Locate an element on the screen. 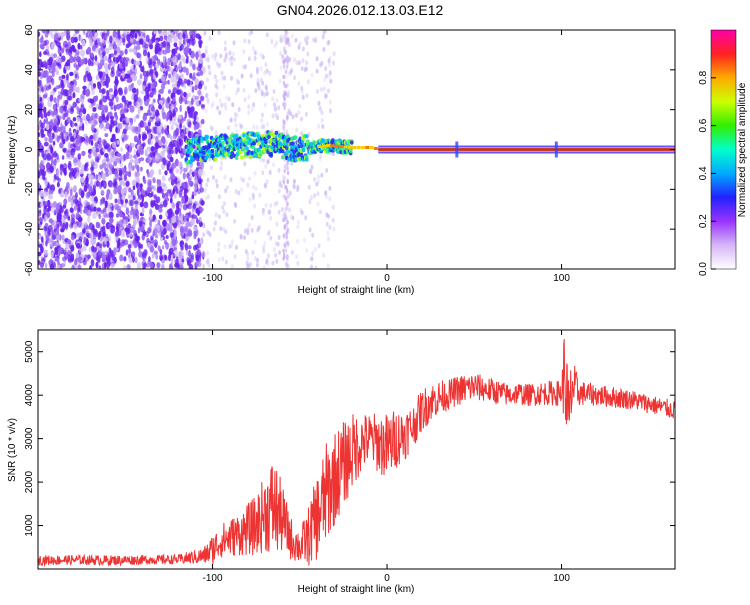  colorbar-frame is located at coordinates (723, 149).